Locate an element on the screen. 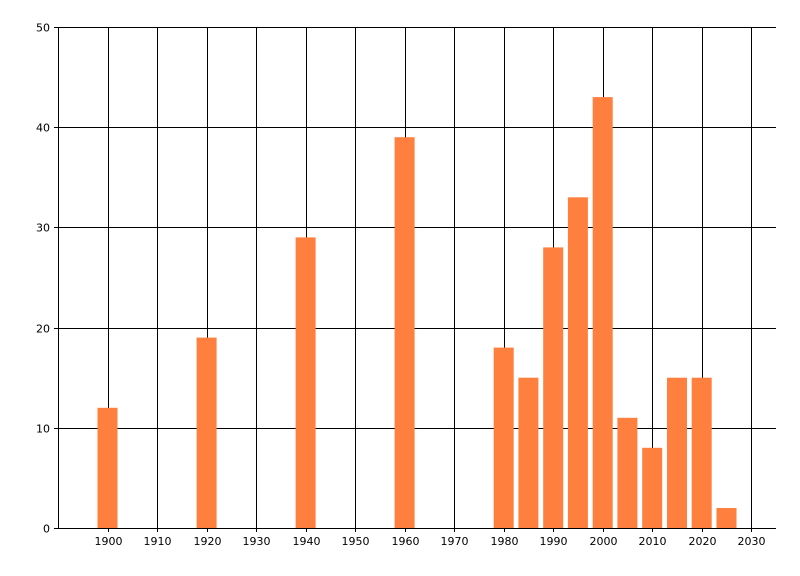  x-tick-label: 1900 is located at coordinates (109, 541).